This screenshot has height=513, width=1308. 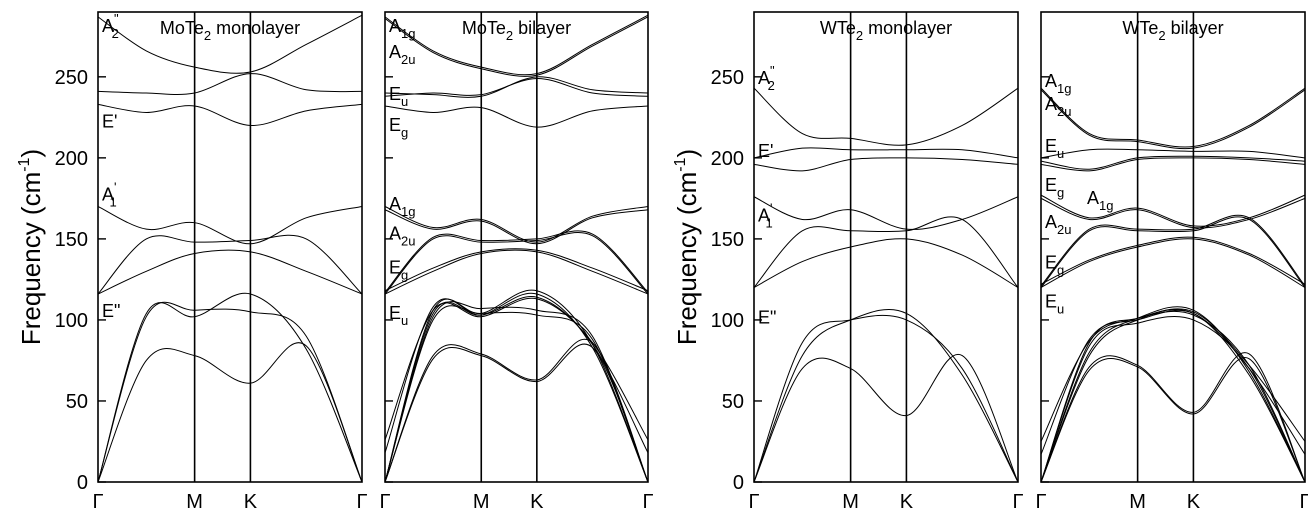 I want to click on mode-label: A' 1, so click(x=109, y=195).